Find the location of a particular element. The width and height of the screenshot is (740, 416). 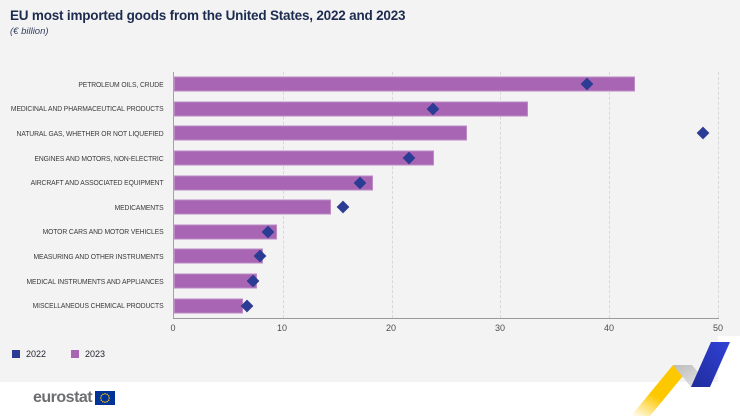

x-axis-line is located at coordinates (446, 318).